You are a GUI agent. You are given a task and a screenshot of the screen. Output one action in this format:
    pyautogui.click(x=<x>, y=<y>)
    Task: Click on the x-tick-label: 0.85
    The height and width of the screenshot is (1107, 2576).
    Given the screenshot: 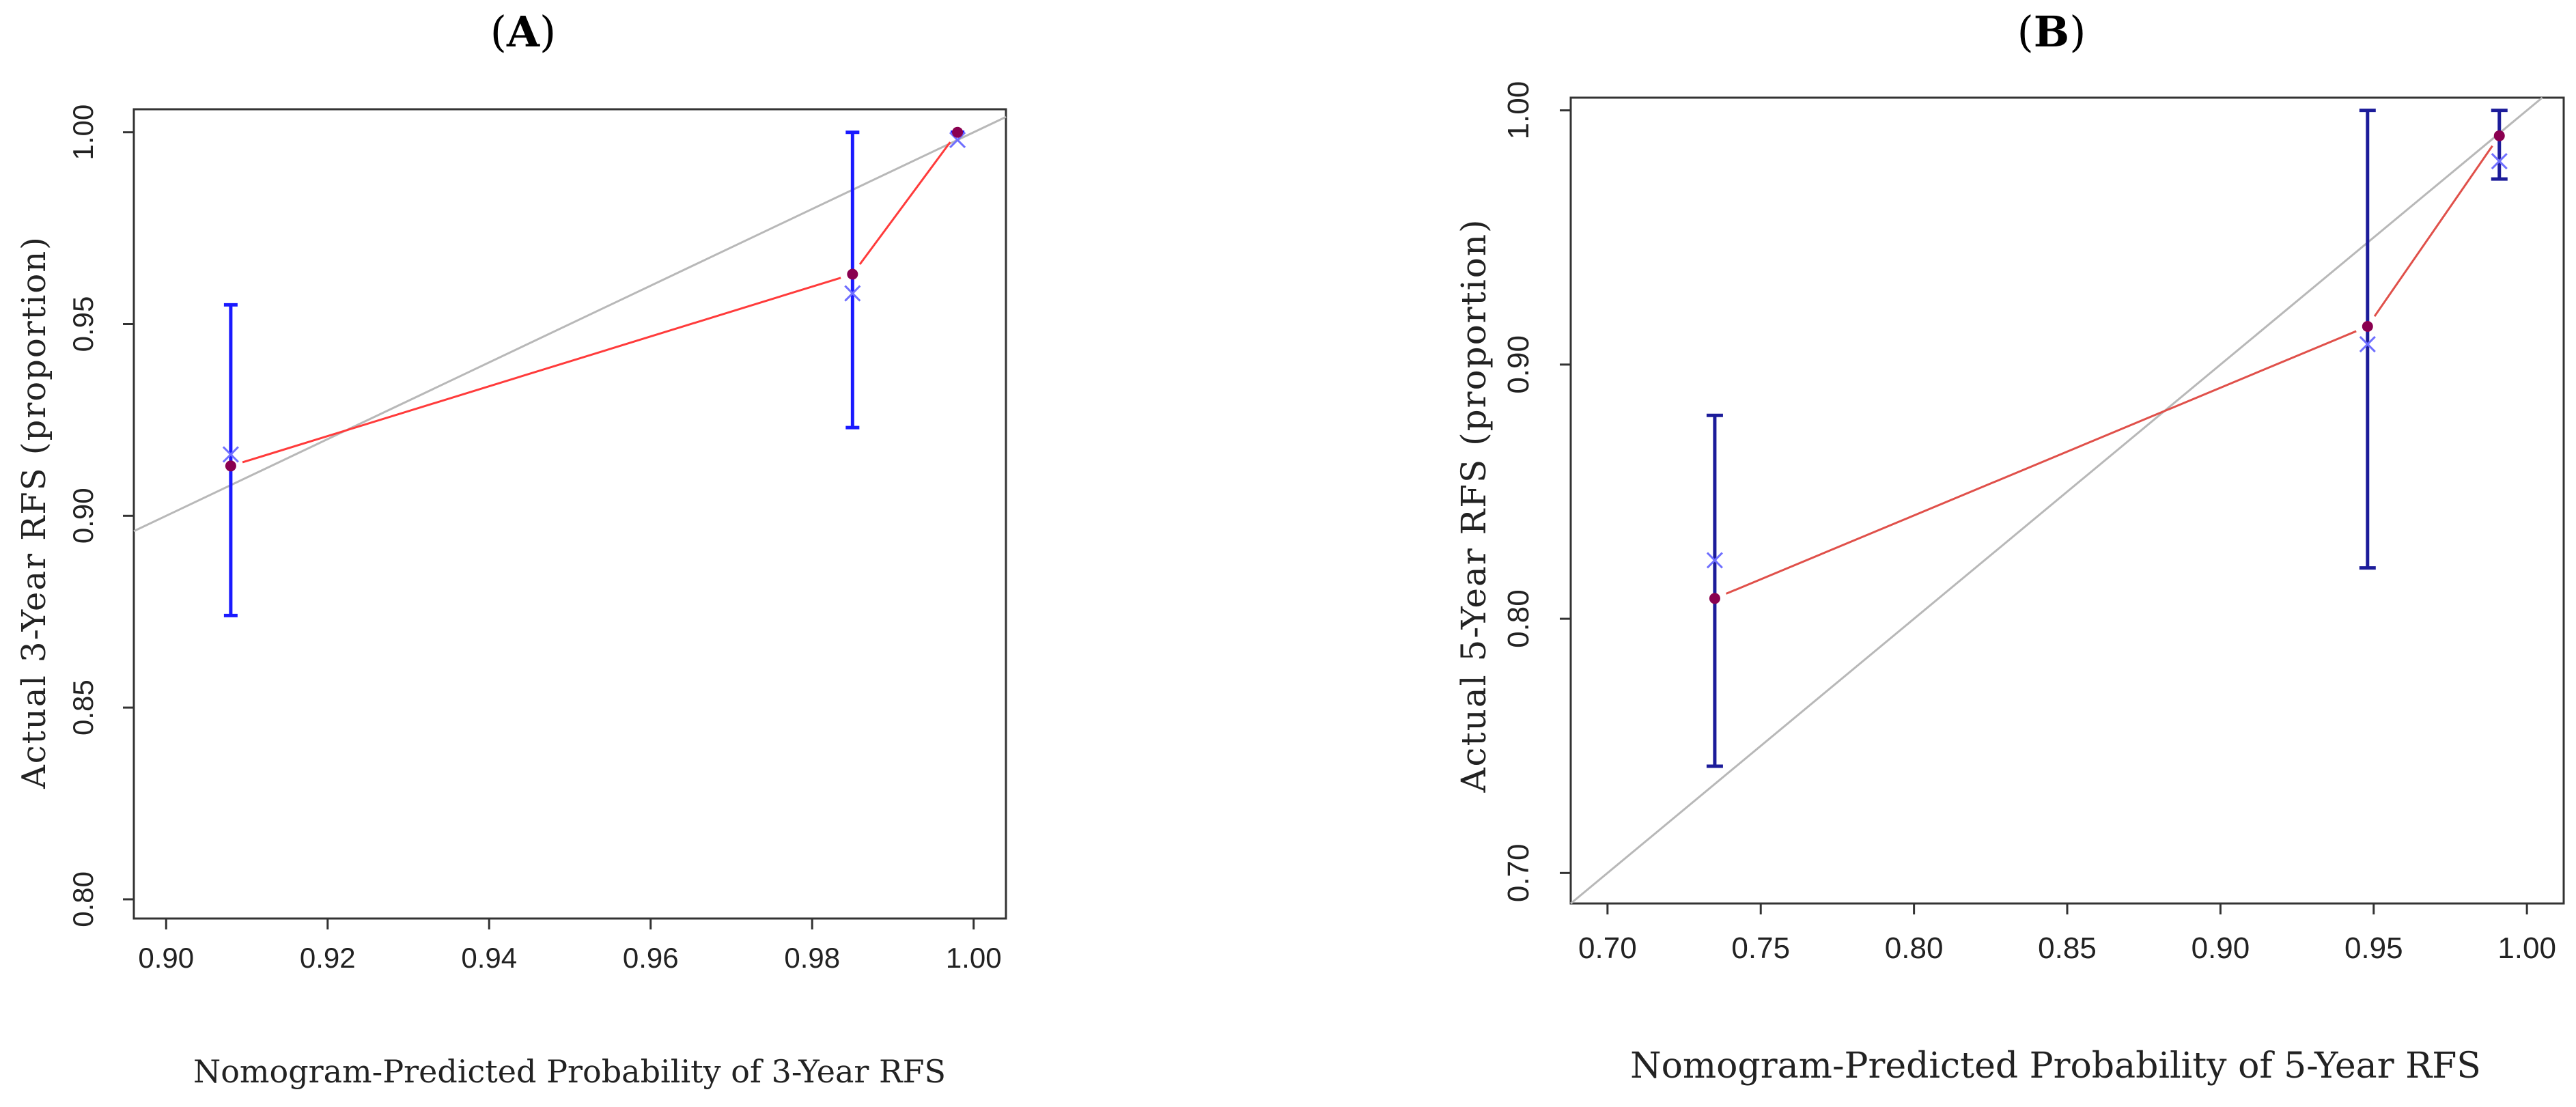 What is the action you would take?
    pyautogui.click(x=2067, y=948)
    